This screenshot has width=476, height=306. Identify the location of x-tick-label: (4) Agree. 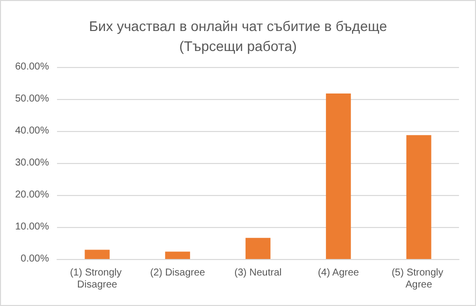
(339, 273).